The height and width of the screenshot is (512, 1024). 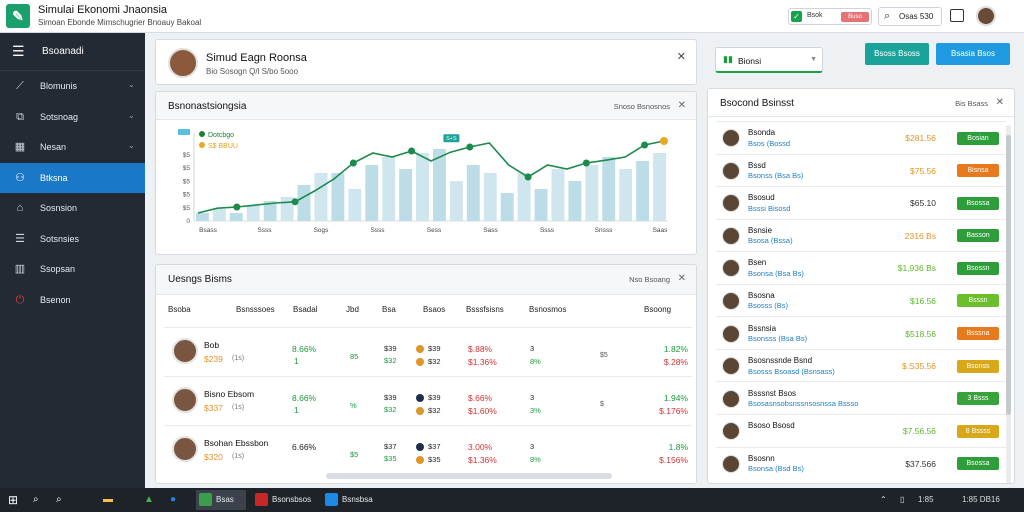 What do you see at coordinates (757, 103) in the screenshot?
I see `ranking-list-title: Bsocond Bsinsst` at bounding box center [757, 103].